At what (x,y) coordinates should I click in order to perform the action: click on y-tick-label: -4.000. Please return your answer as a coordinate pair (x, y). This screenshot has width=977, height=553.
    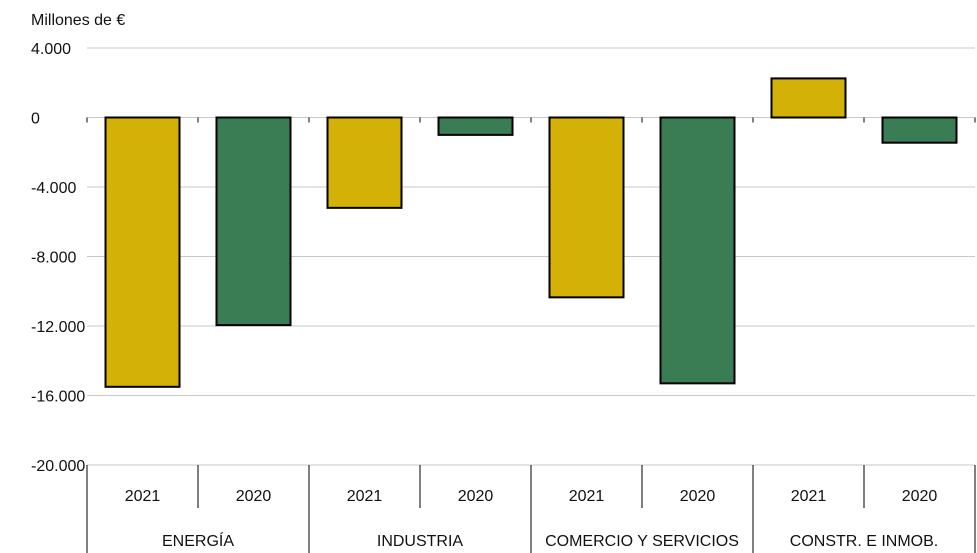
    Looking at the image, I should click on (53, 188).